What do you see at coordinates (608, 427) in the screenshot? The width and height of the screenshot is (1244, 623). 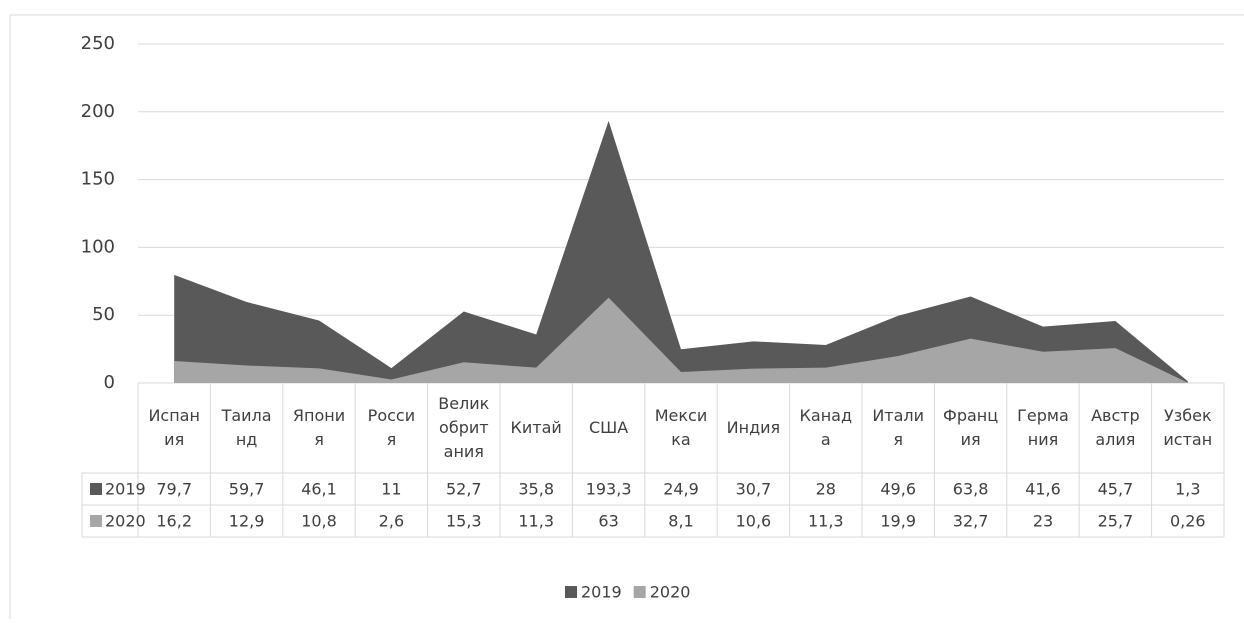 I see `x-tick-label: США` at bounding box center [608, 427].